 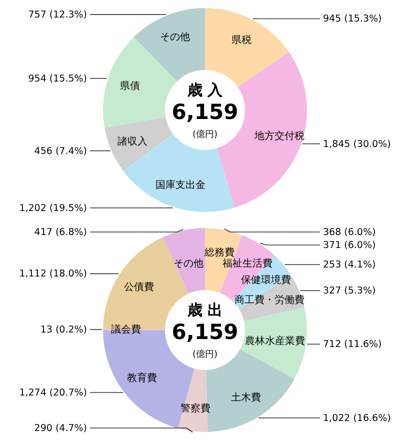 What do you see at coordinates (352, 19) in the screenshot?
I see `data-label: 945 (15.3%)` at bounding box center [352, 19].